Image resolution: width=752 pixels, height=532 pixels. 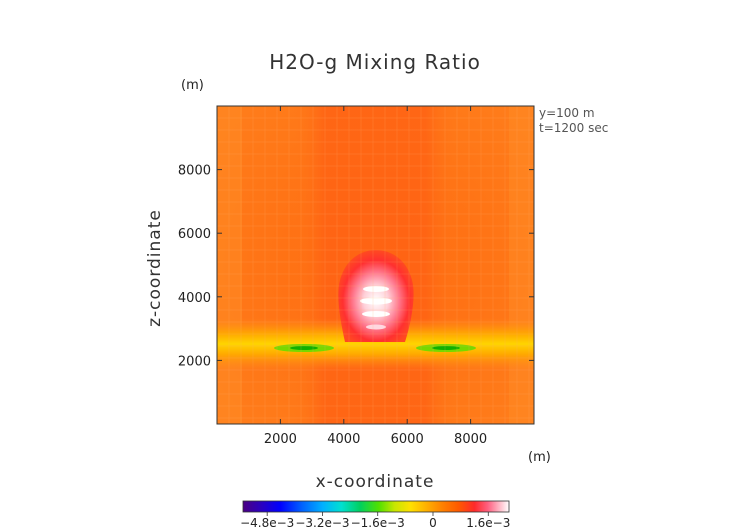 What do you see at coordinates (521, 265) in the screenshot?
I see `field-right-edge` at bounding box center [521, 265].